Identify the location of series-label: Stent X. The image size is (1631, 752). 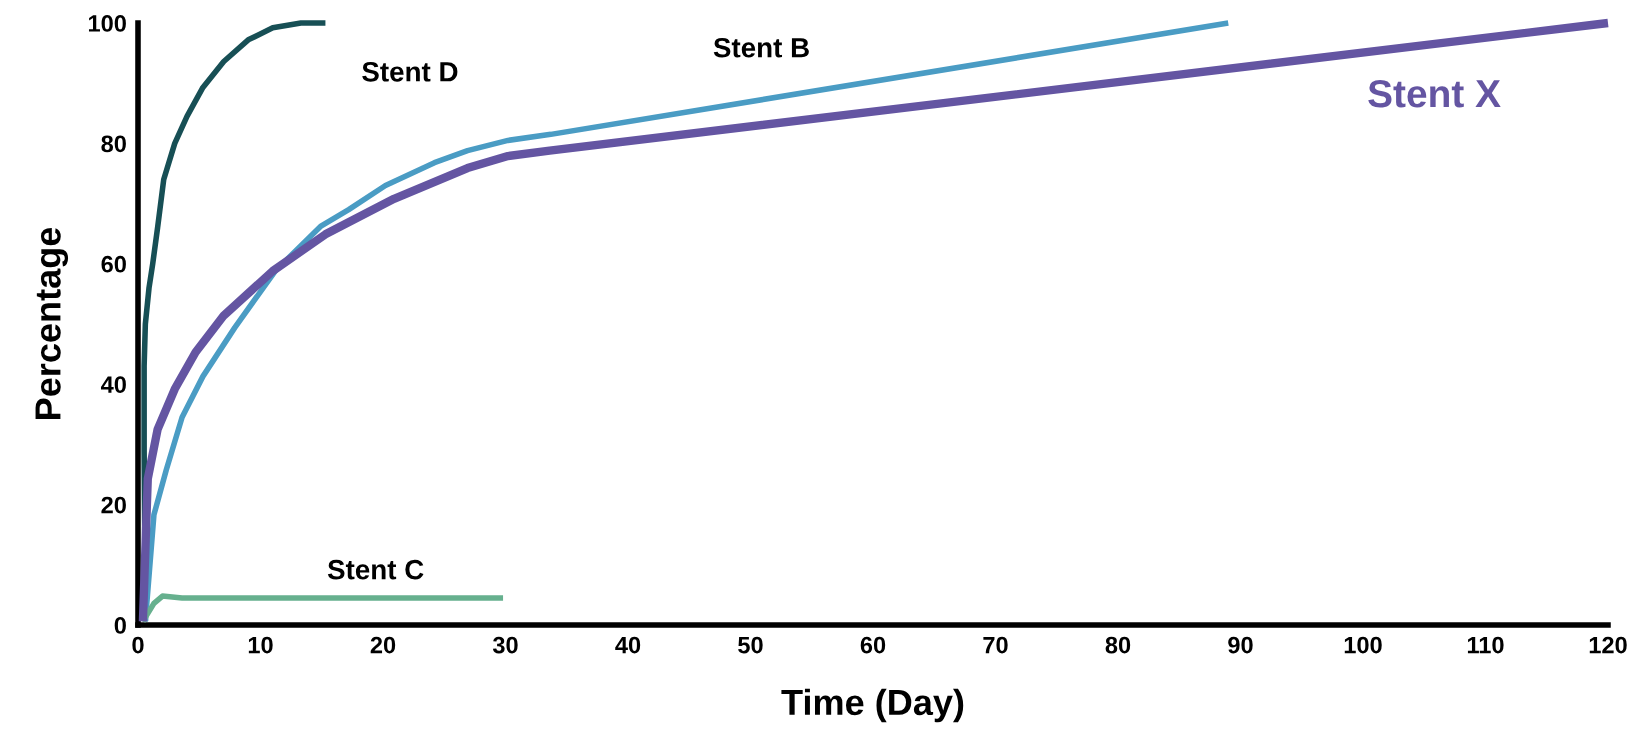
(1434, 93).